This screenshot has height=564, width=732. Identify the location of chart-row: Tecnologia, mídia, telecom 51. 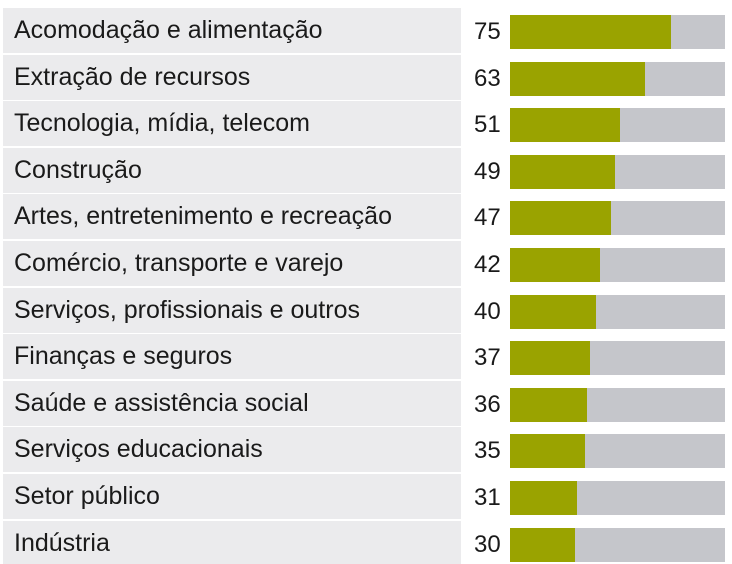
(366, 123).